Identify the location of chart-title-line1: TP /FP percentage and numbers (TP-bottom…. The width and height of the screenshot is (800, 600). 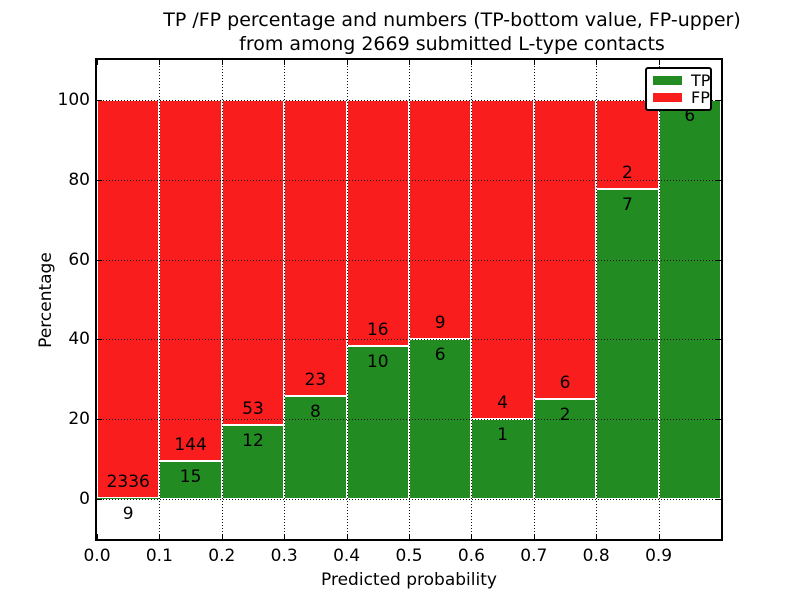
(452, 20).